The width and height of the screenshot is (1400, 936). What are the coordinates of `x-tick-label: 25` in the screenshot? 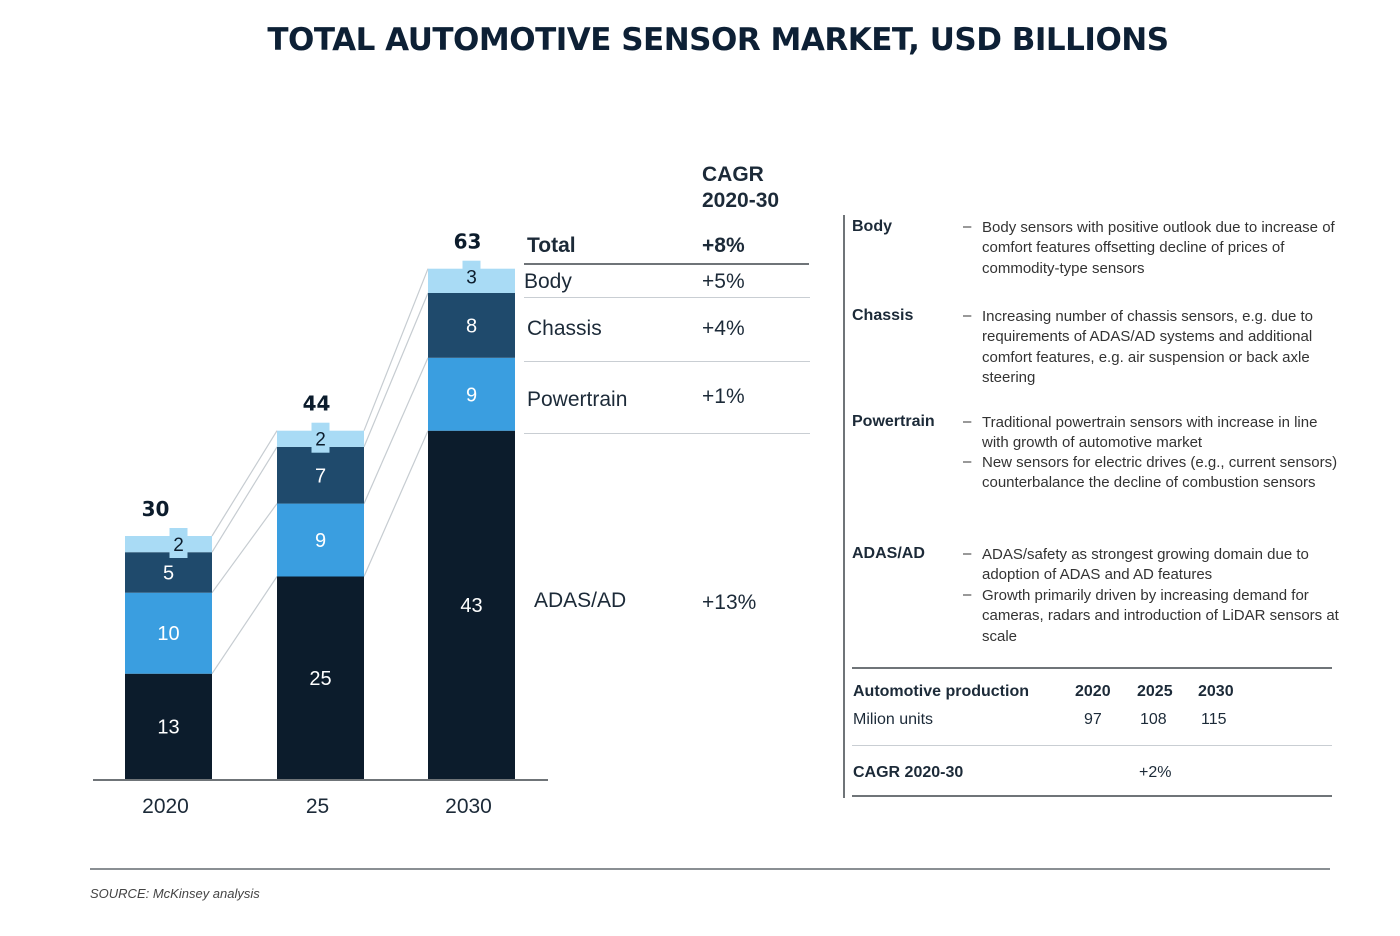 It's located at (317, 806).